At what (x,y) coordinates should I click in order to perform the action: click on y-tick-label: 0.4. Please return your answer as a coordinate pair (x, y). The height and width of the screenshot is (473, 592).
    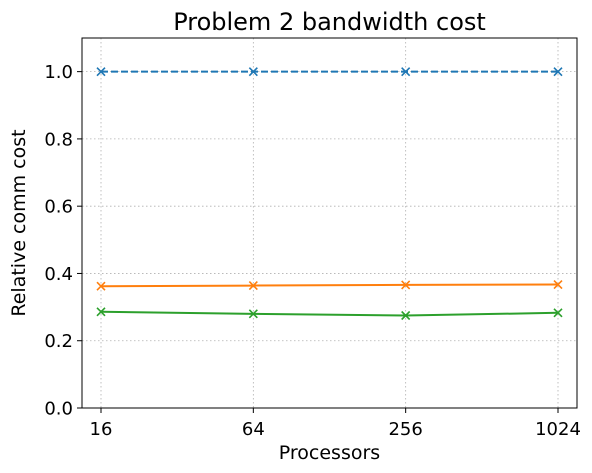
    Looking at the image, I should click on (58, 274).